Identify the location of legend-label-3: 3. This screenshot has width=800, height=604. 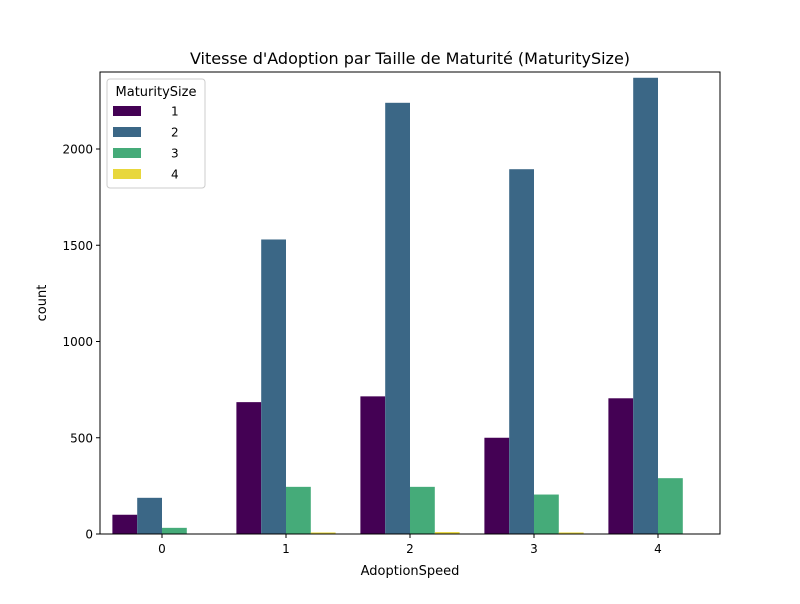
(175, 154).